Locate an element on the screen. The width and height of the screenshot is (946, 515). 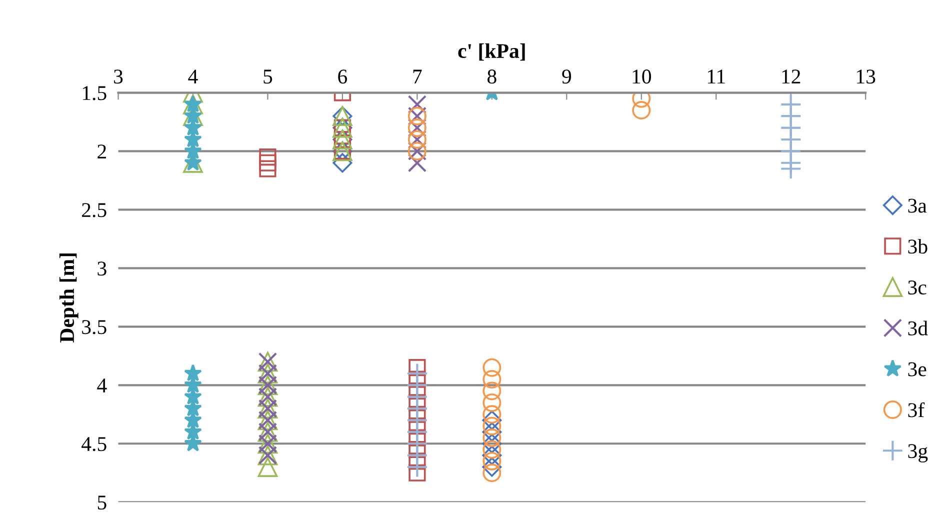
y-axis-title: Depth [m] is located at coordinates (68, 298).